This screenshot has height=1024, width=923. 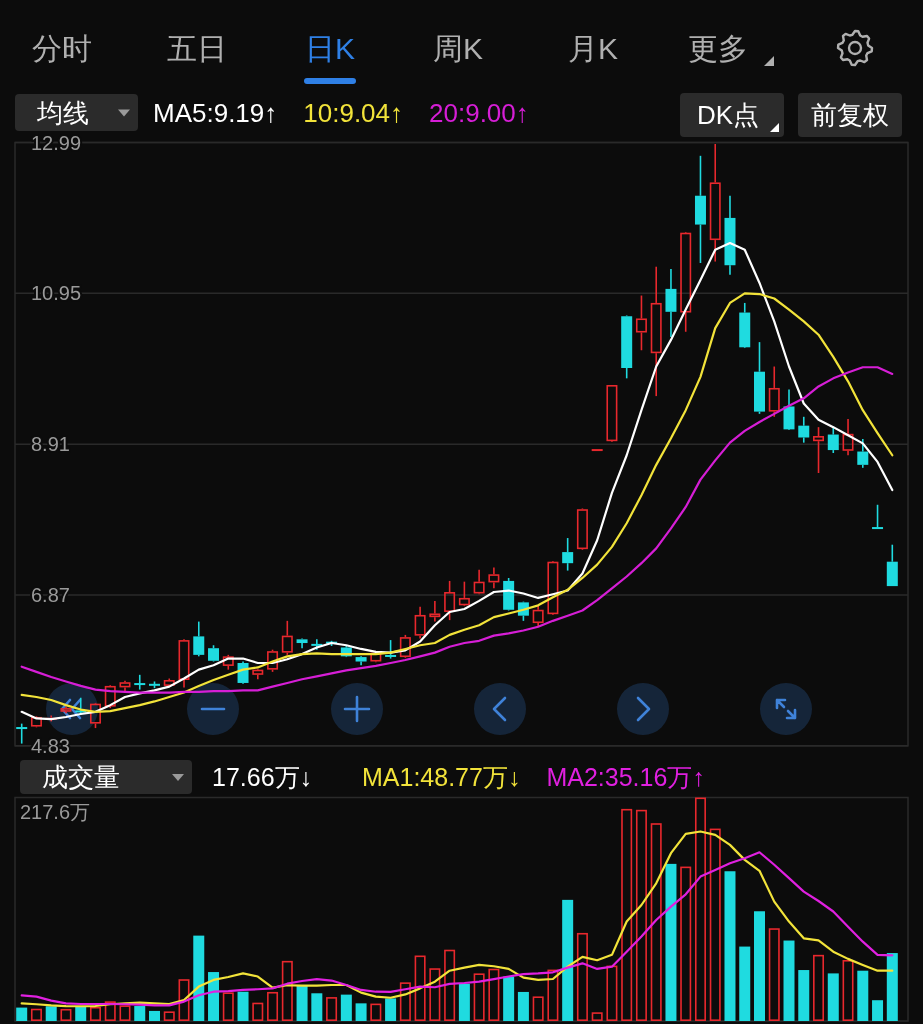 What do you see at coordinates (55, 812) in the screenshot?
I see `annotation: 217.6万` at bounding box center [55, 812].